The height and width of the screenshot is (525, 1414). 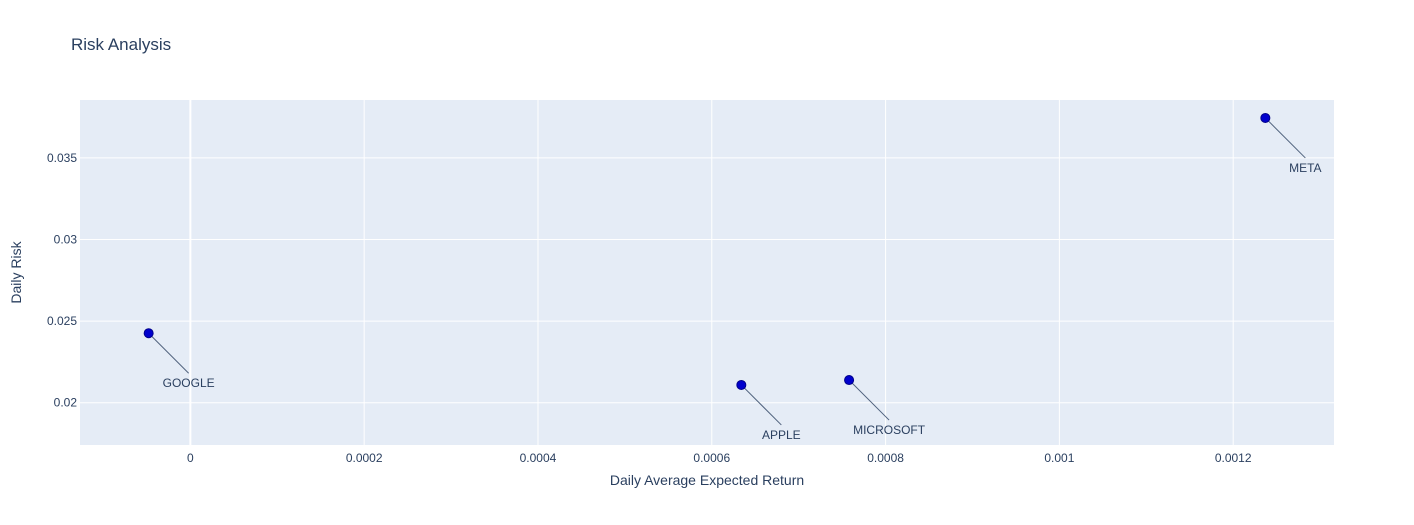 I want to click on x-axis-title: Daily Average Expected Return, so click(x=707, y=480).